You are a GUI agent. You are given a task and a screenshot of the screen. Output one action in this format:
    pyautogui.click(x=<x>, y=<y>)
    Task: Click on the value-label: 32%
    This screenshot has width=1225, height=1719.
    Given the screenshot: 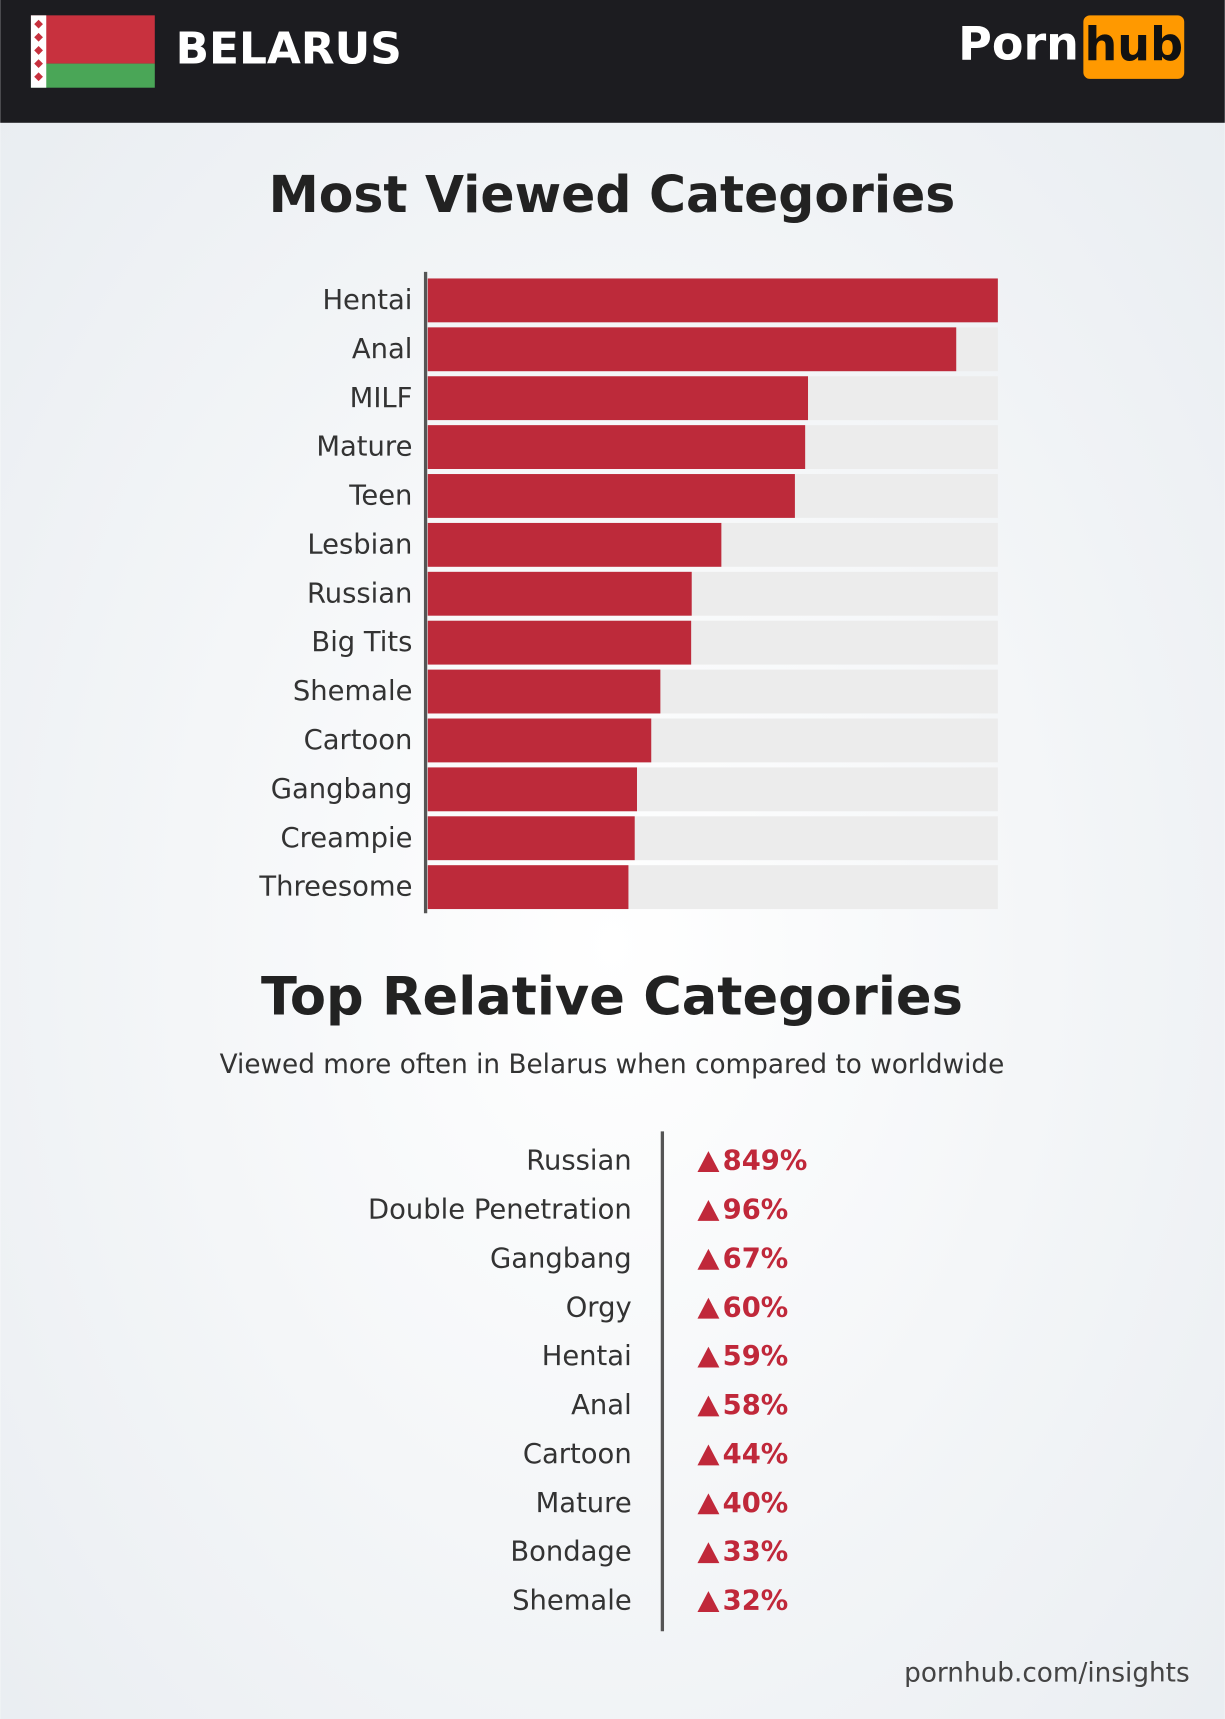 What is the action you would take?
    pyautogui.click(x=756, y=1601)
    